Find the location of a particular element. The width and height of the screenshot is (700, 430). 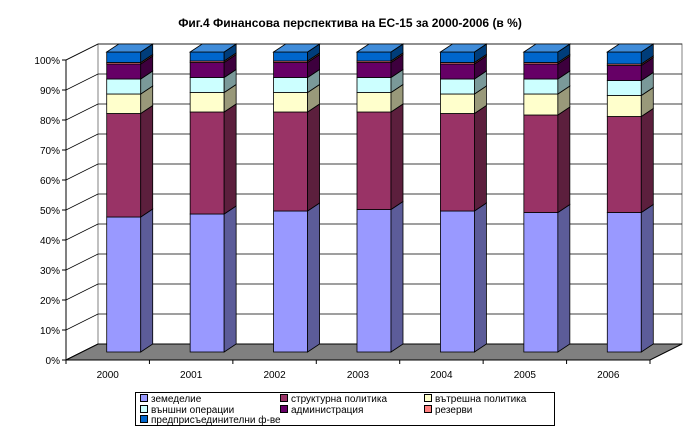

bar-2003-s2 is located at coordinates (374, 102).